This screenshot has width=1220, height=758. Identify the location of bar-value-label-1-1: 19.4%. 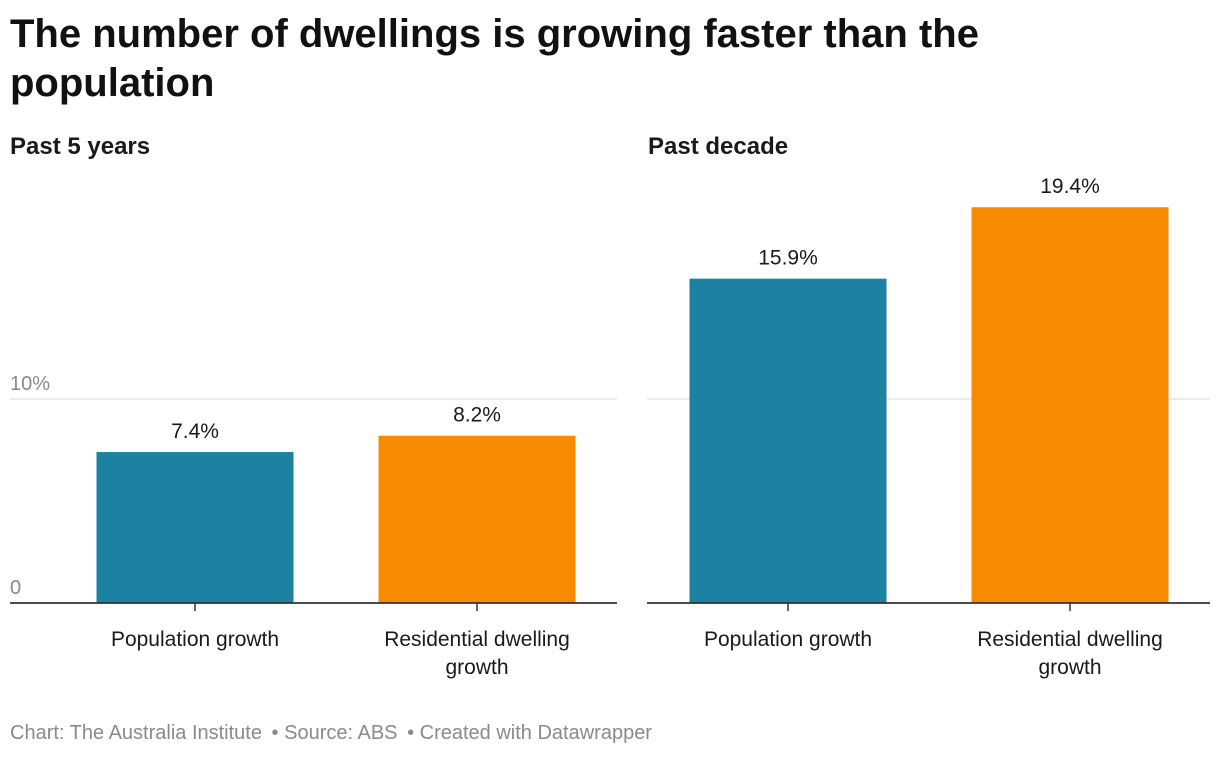
(1070, 186).